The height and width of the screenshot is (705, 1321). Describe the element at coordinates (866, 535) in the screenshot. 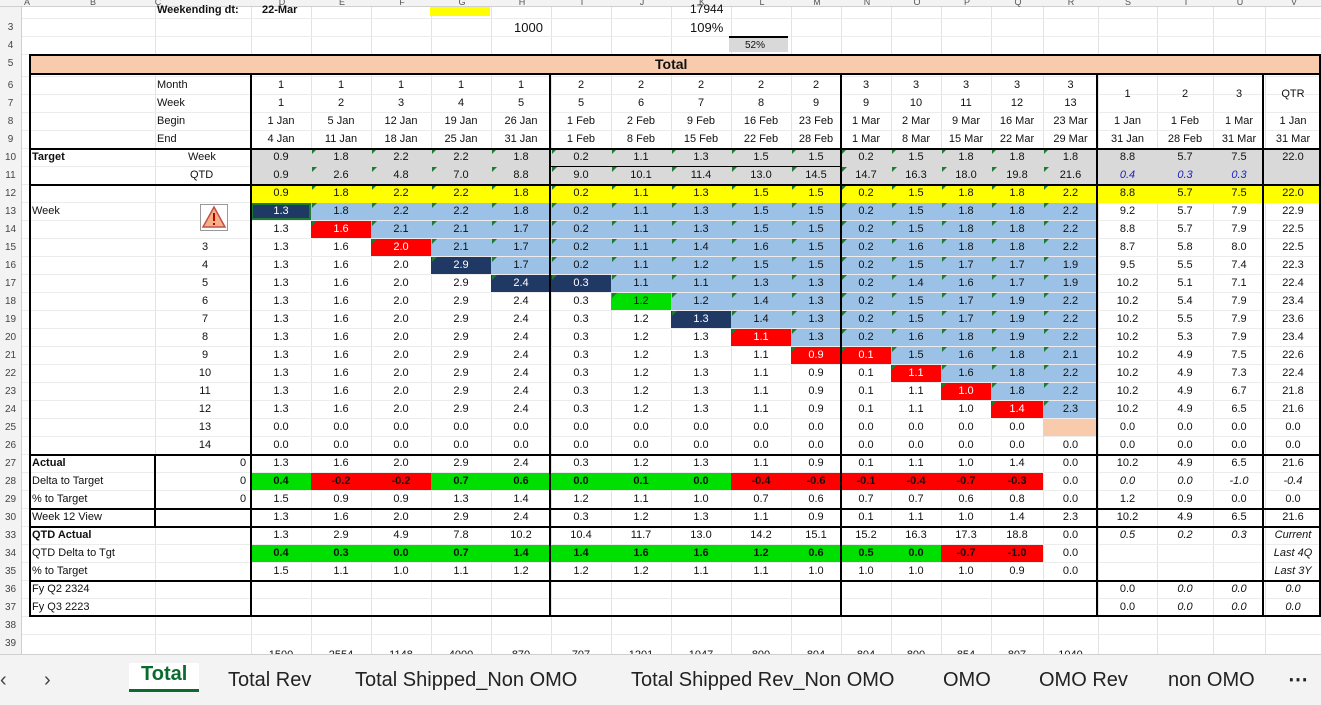

I see `qtd-actual-cell: 15.2` at that location.